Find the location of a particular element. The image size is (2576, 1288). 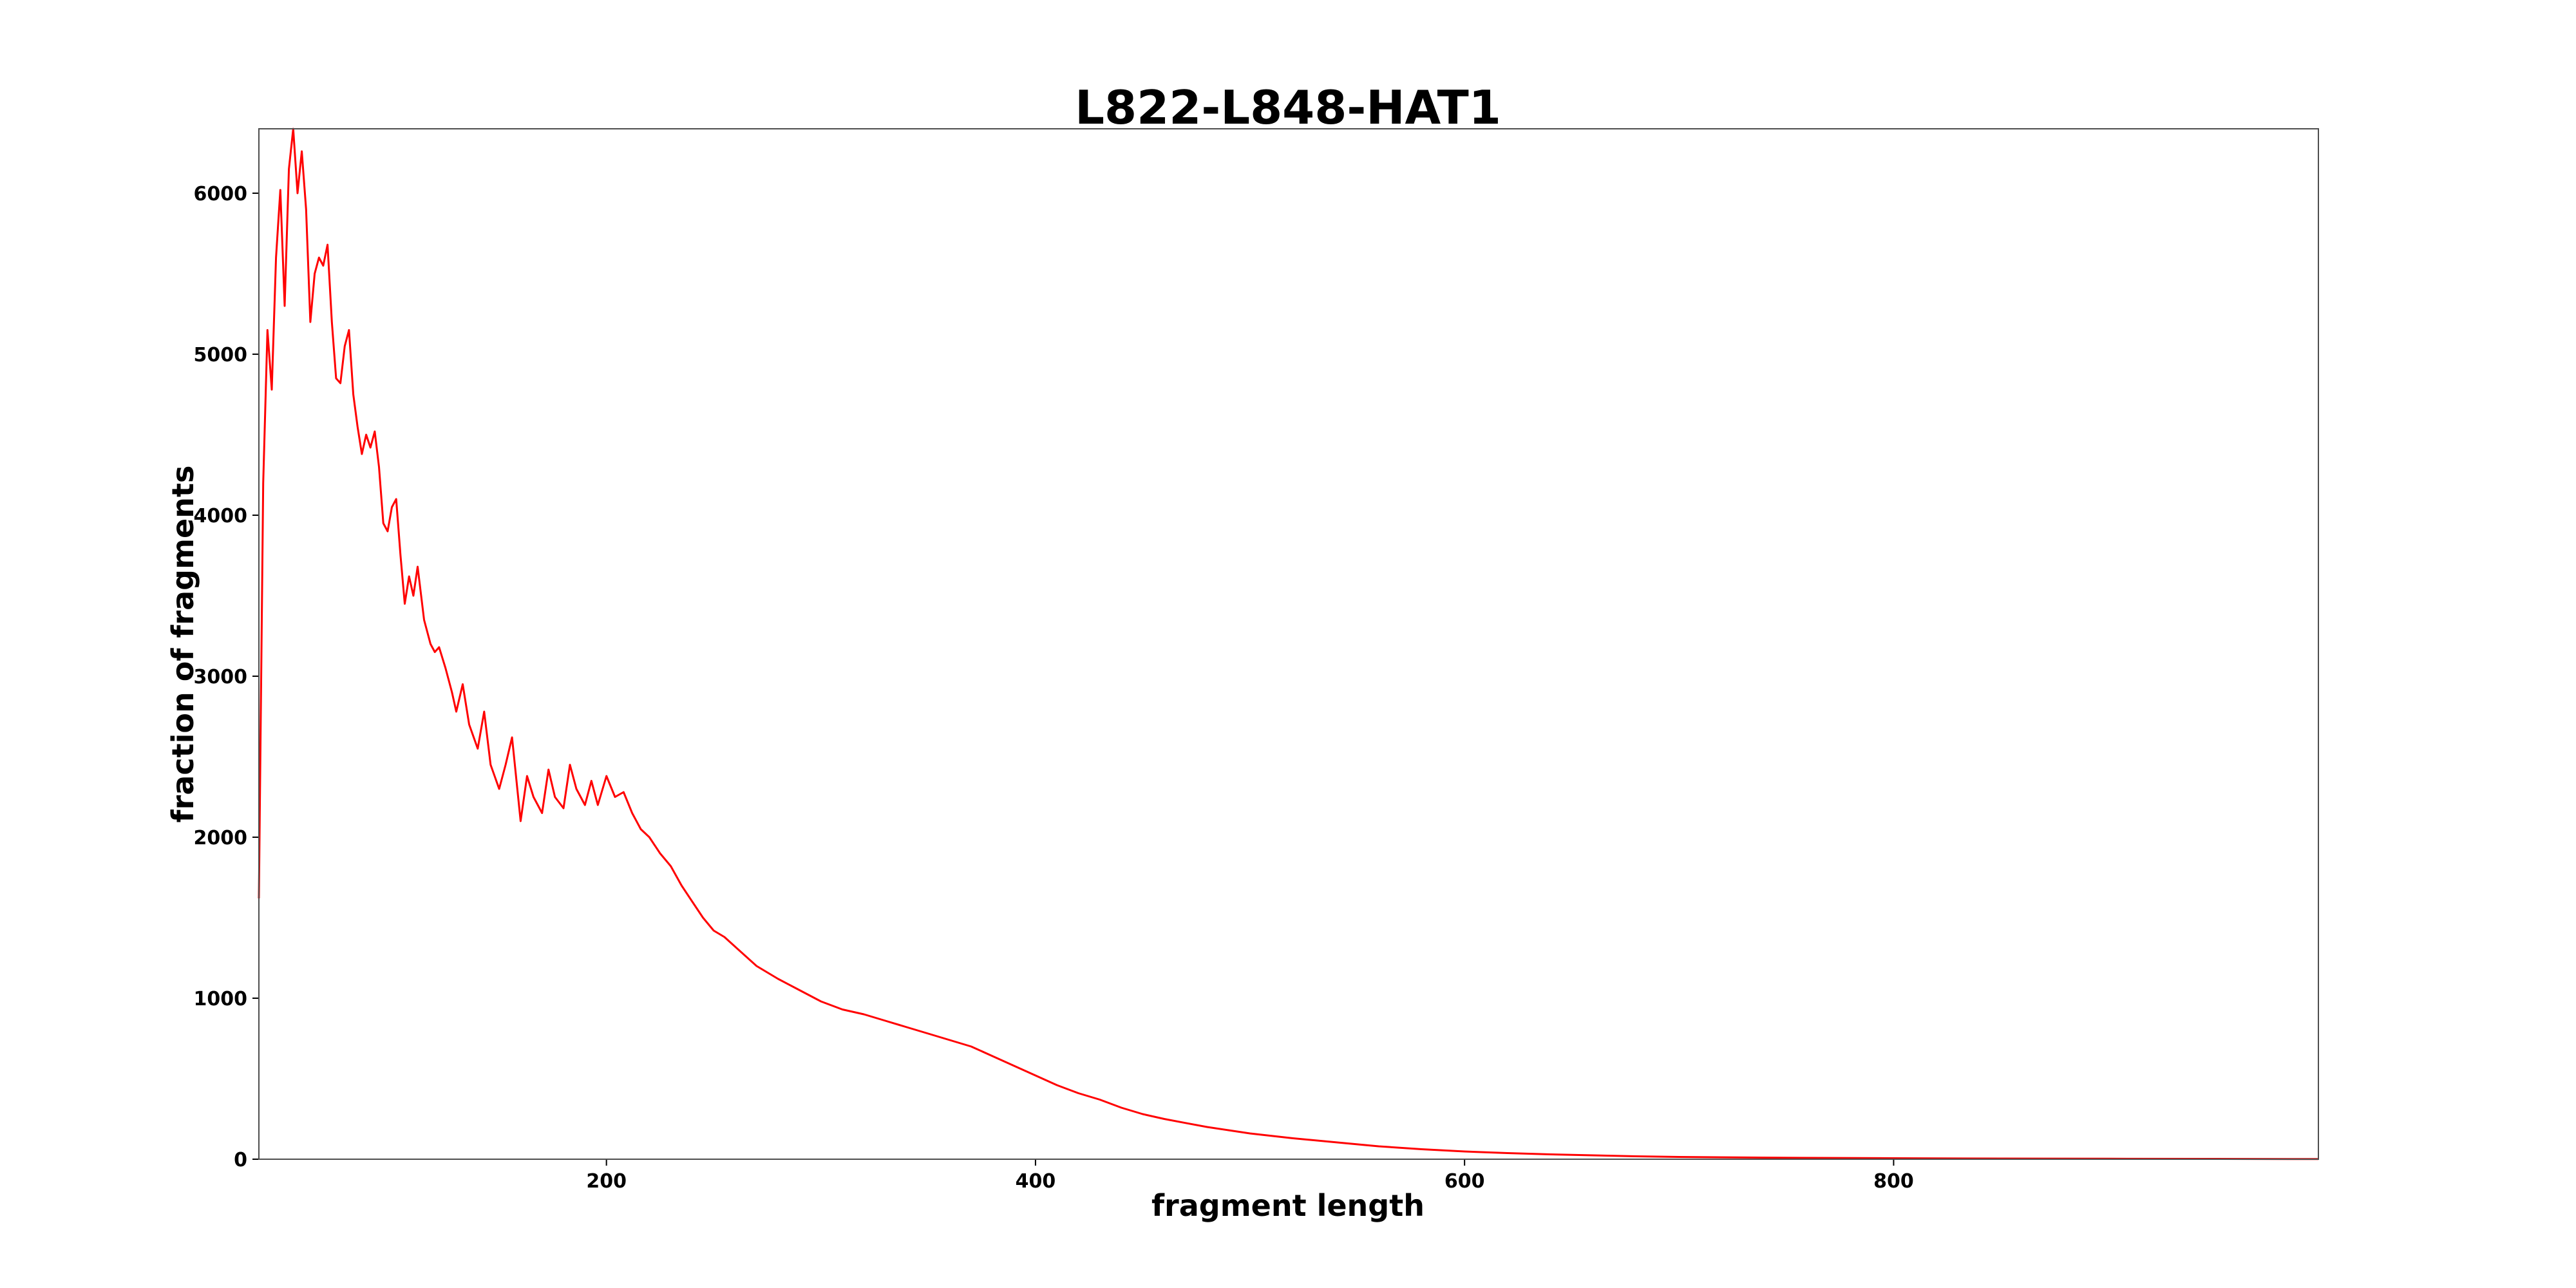

x-tick-label: 400 is located at coordinates (1036, 1181).